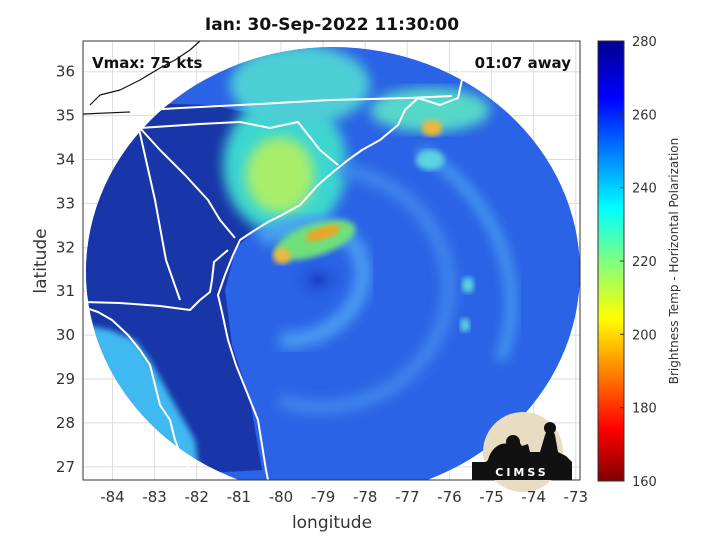 The image size is (720, 540). What do you see at coordinates (239, 143) in the screenshot?
I see `state-border-sc-nc` at bounding box center [239, 143].